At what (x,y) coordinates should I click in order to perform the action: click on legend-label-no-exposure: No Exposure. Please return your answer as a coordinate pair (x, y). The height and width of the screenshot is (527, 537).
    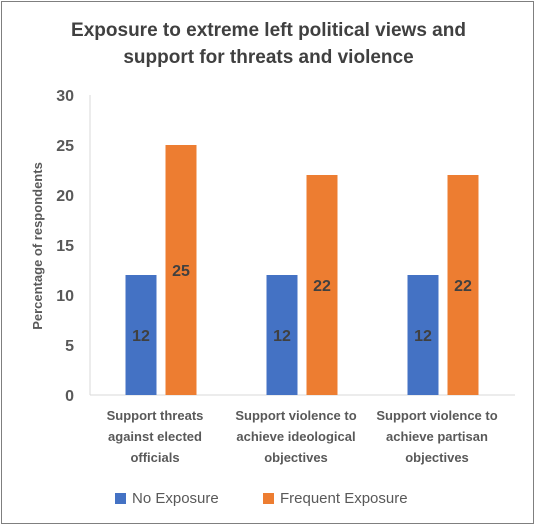
    Looking at the image, I should click on (175, 498).